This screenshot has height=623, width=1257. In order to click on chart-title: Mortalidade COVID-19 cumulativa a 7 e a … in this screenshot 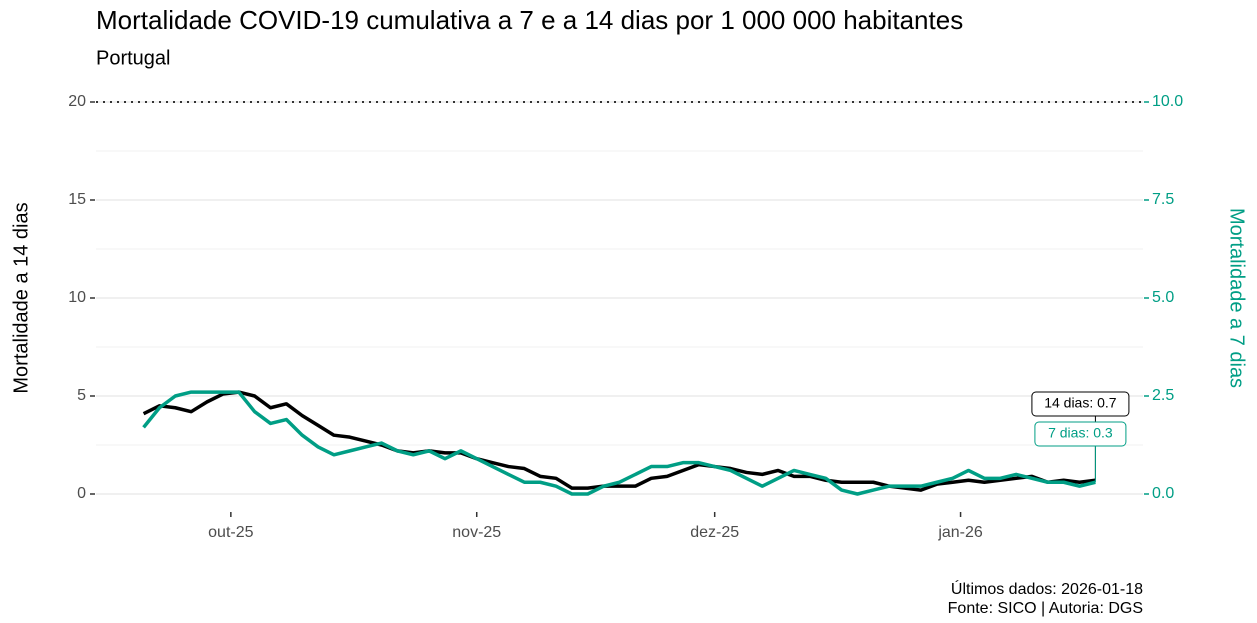, I will do `click(529, 20)`.